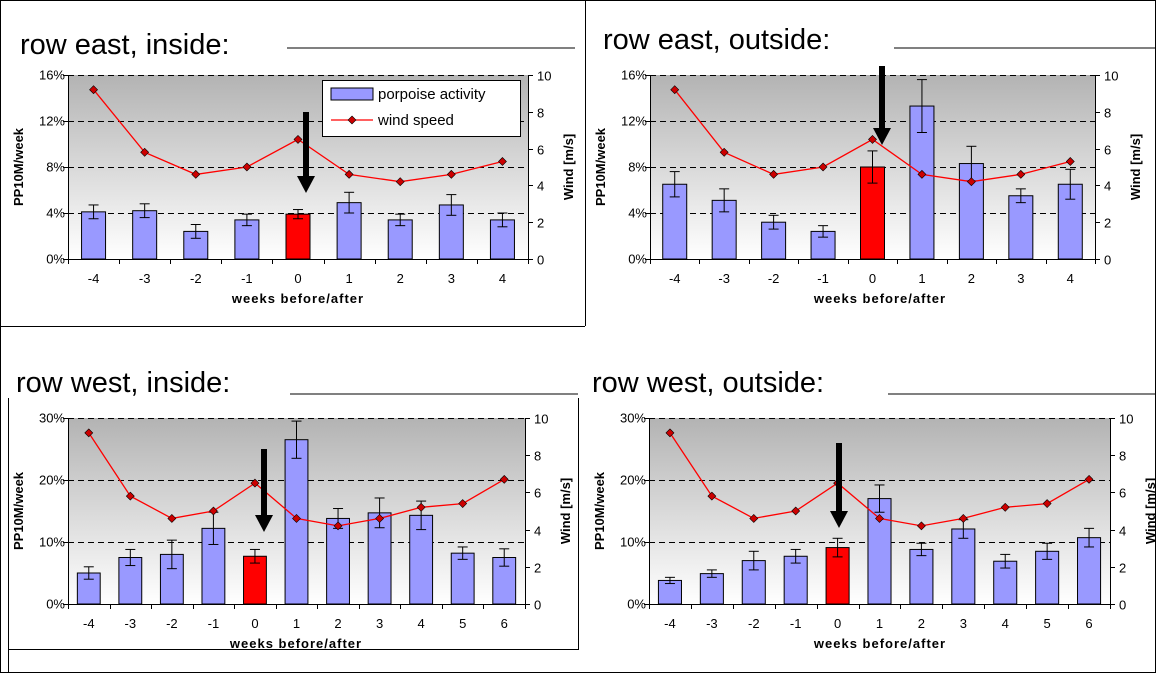  I want to click on chart-title: row east, inside:, so click(125, 45).